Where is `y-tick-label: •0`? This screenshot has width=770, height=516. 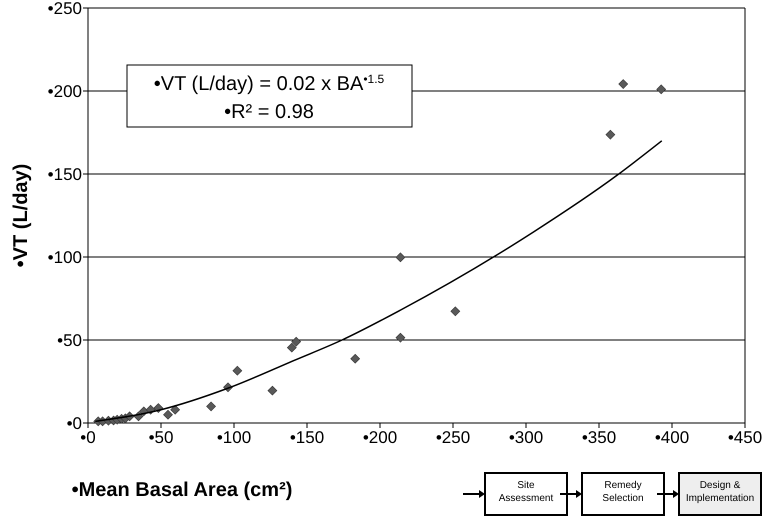
y-tick-label: •0 is located at coordinates (74, 423).